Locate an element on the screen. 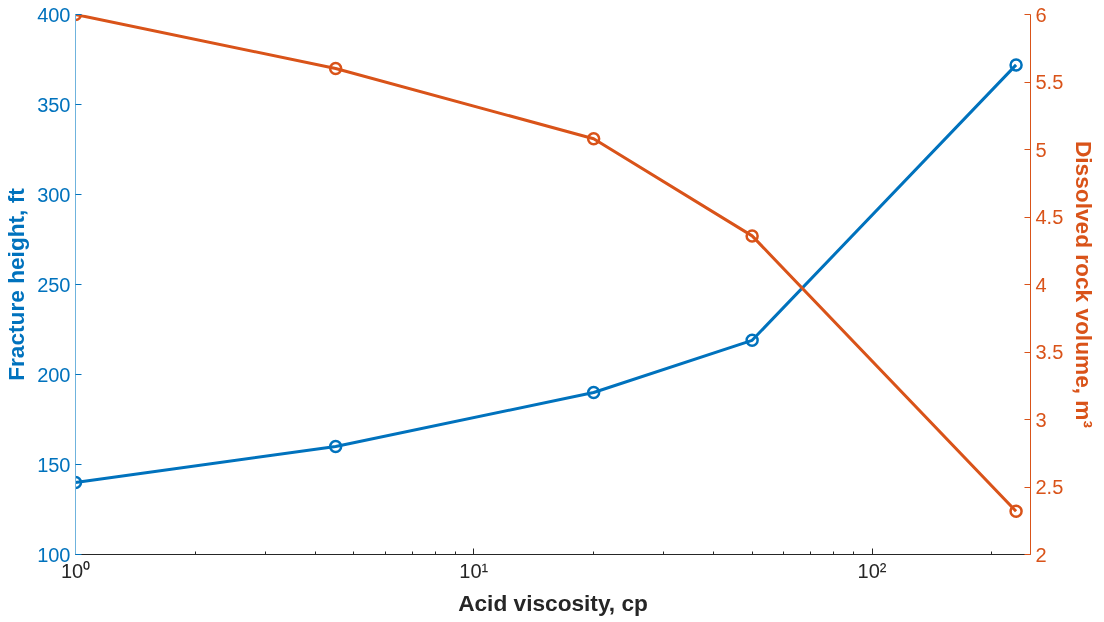  y2-tick-label: 4 is located at coordinates (1041, 284).